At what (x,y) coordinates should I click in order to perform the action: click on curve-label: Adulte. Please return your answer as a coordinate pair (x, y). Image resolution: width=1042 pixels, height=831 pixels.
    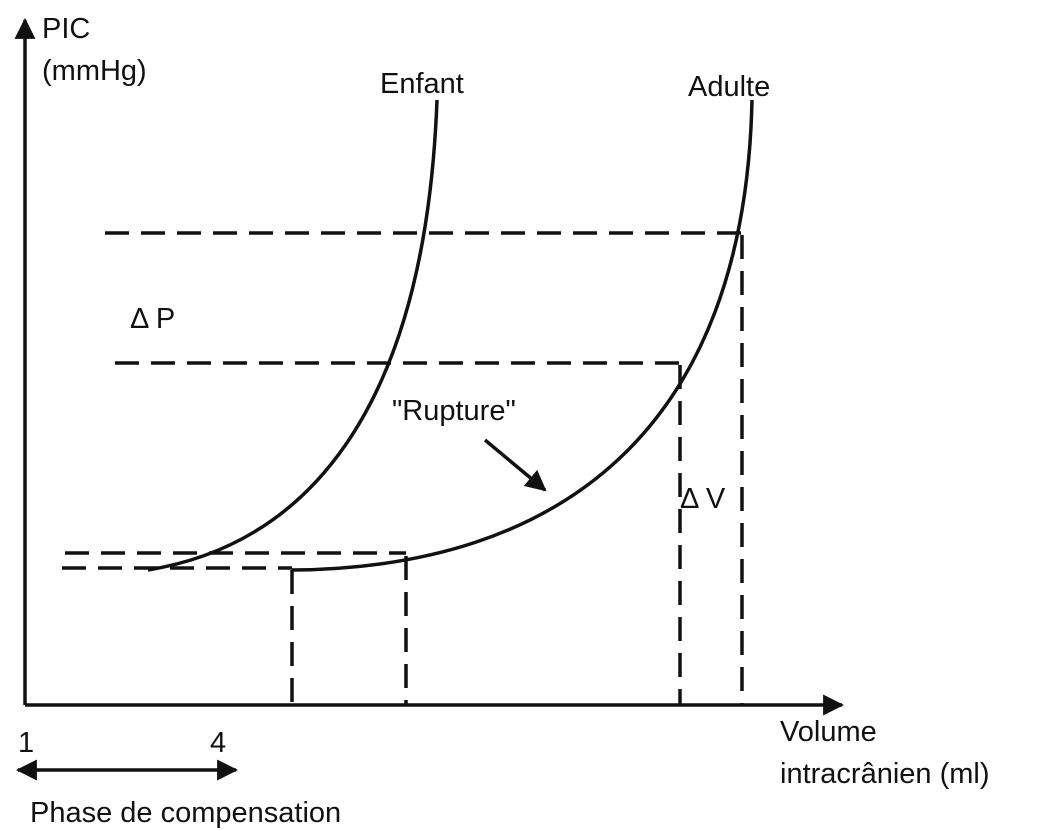
    Looking at the image, I should click on (729, 87).